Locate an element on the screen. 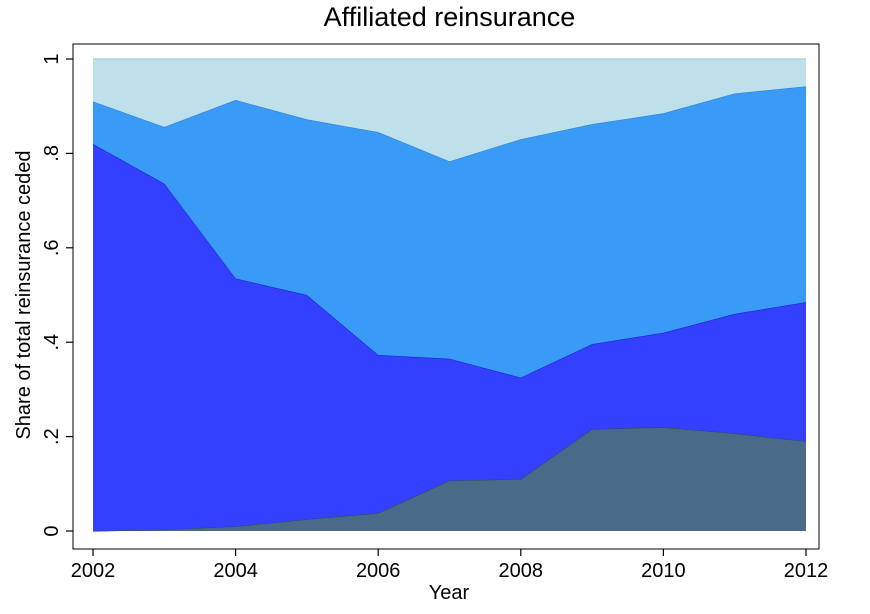  x-tick-label: 2010 is located at coordinates (663, 571).